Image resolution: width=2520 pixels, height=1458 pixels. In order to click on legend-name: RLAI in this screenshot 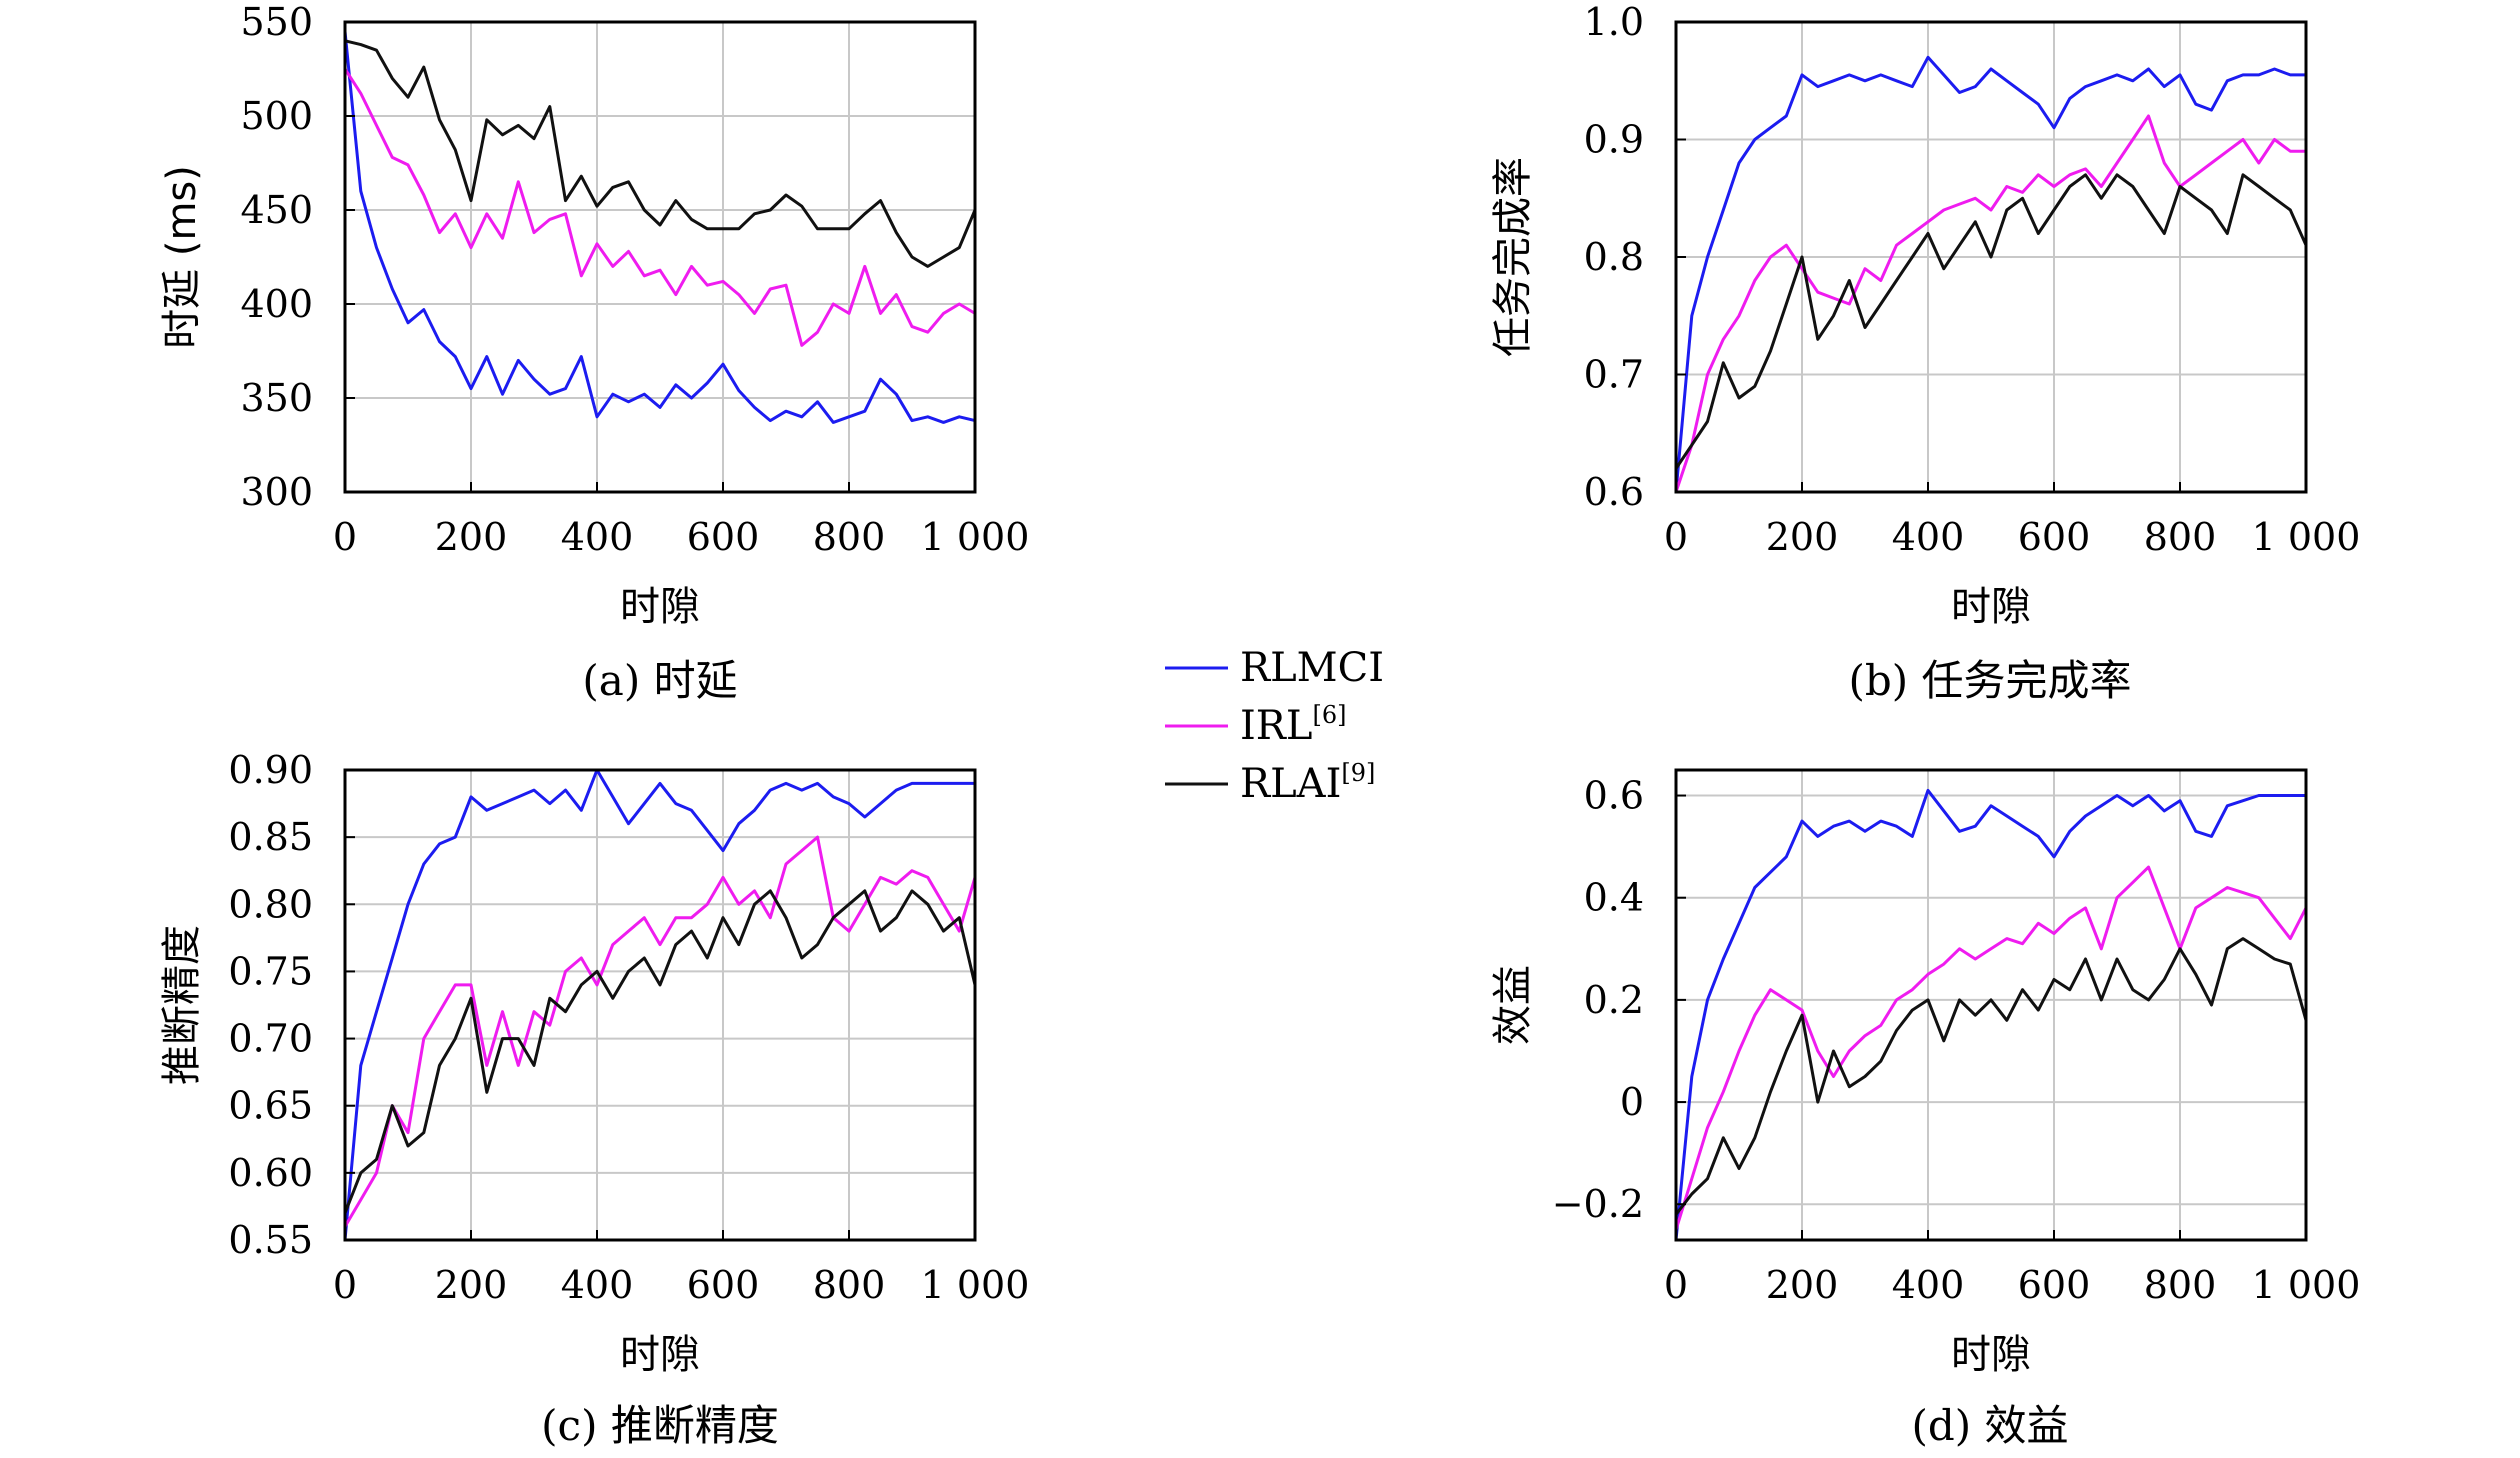, I will do `click(1290, 784)`.